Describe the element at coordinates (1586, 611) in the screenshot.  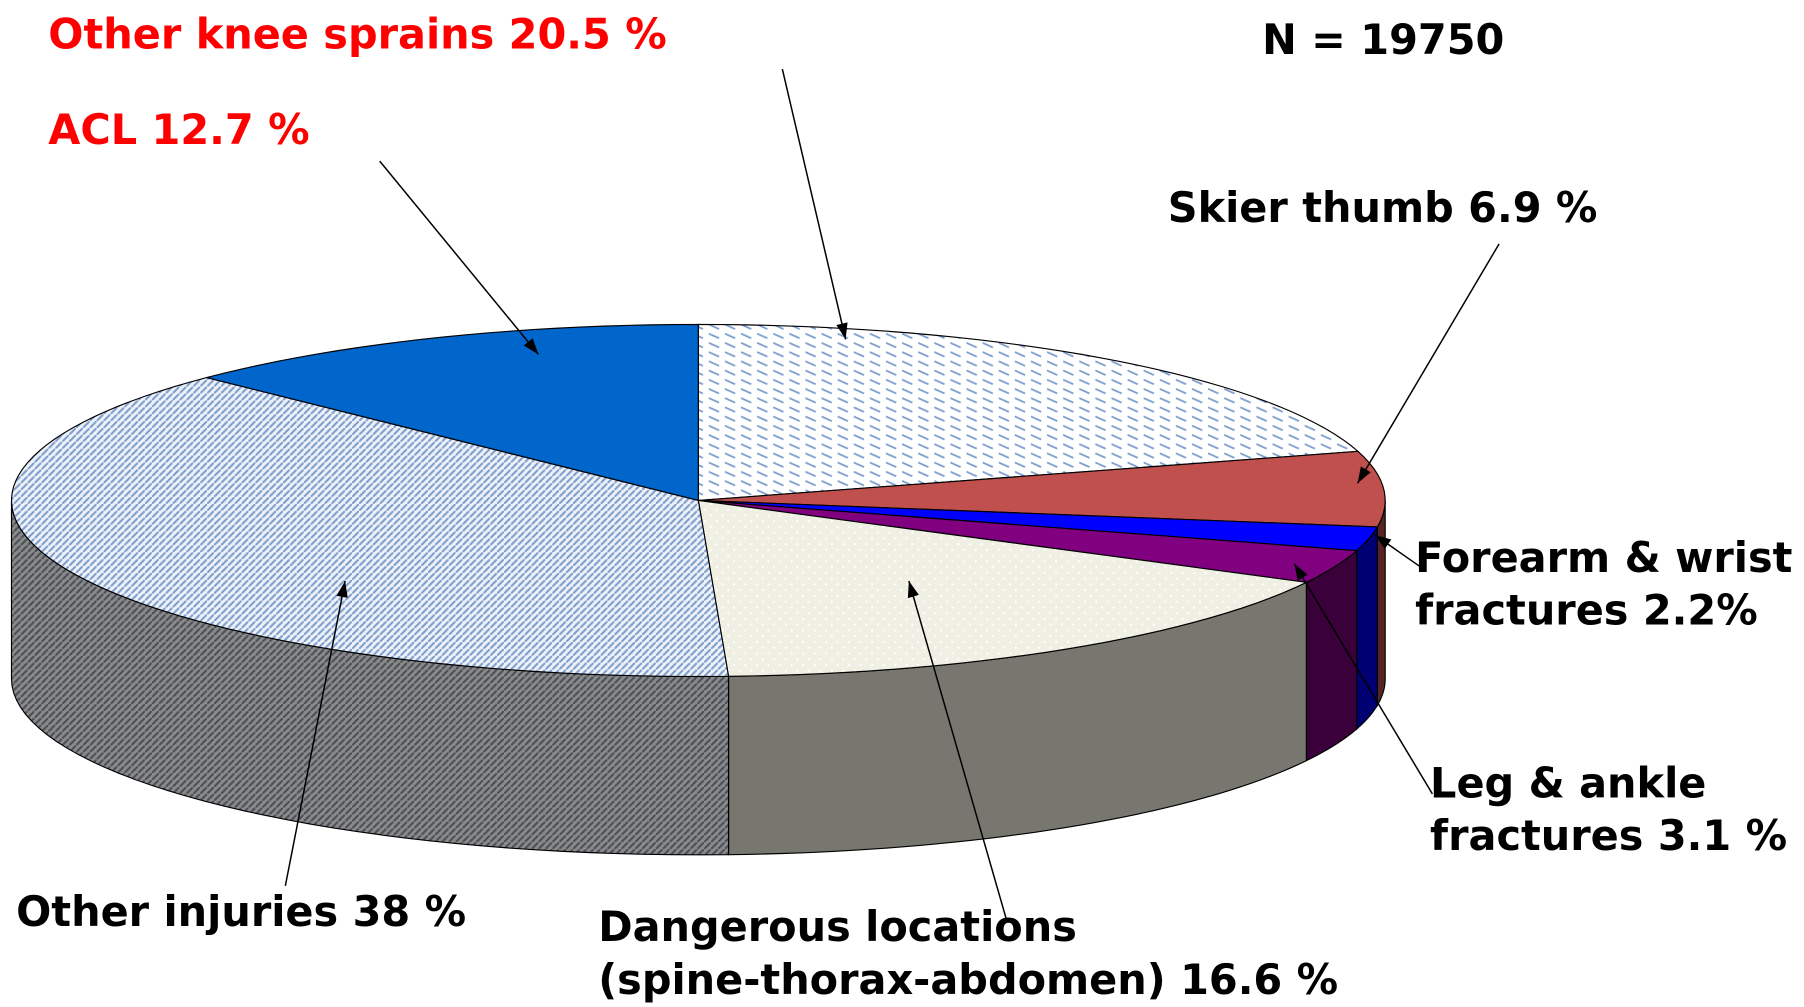
I see `slice-label: fractures 2.2%` at that location.